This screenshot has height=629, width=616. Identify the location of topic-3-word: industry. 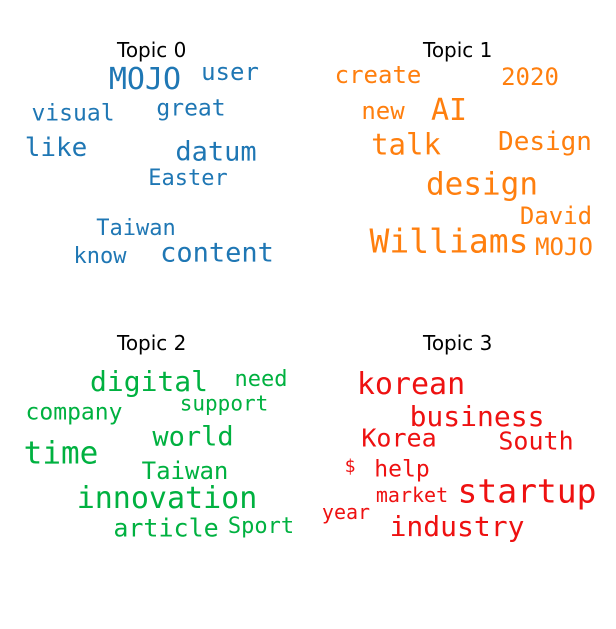
(457, 526).